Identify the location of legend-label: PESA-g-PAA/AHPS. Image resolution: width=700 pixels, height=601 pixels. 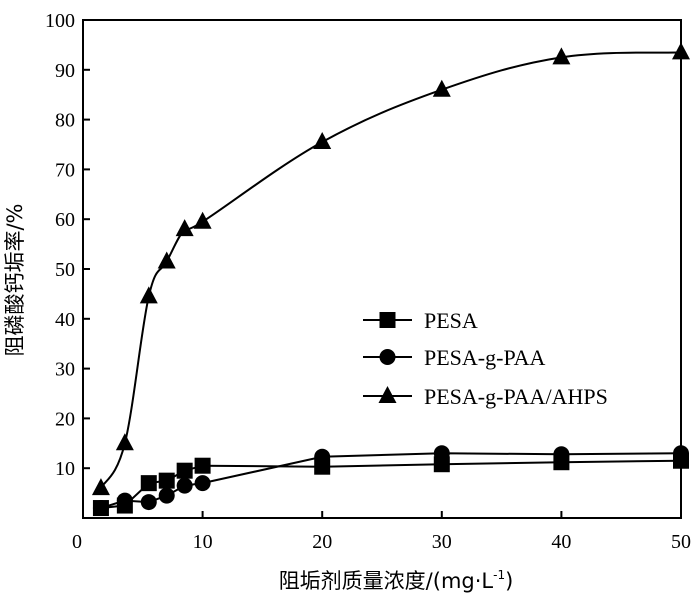
(516, 396).